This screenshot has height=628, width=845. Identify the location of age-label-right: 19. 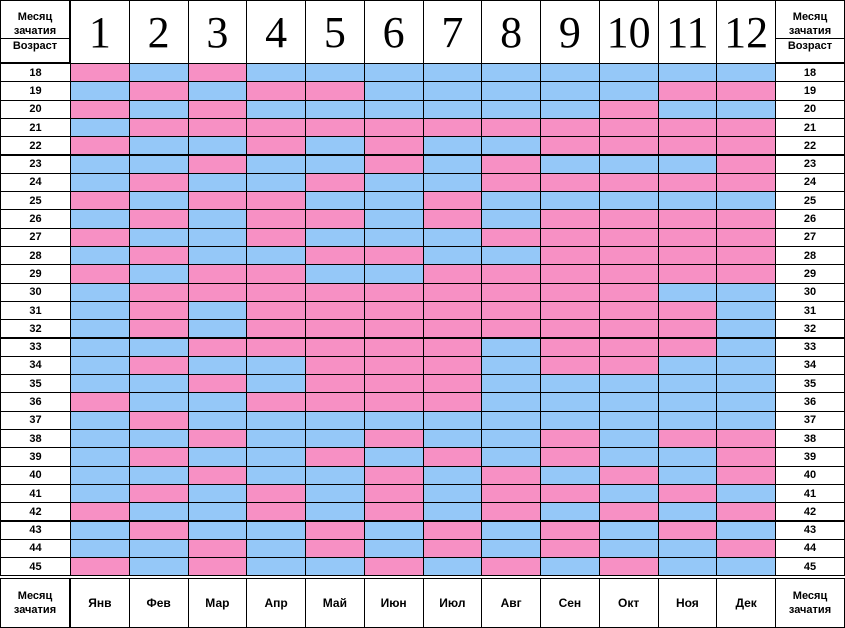
(810, 91).